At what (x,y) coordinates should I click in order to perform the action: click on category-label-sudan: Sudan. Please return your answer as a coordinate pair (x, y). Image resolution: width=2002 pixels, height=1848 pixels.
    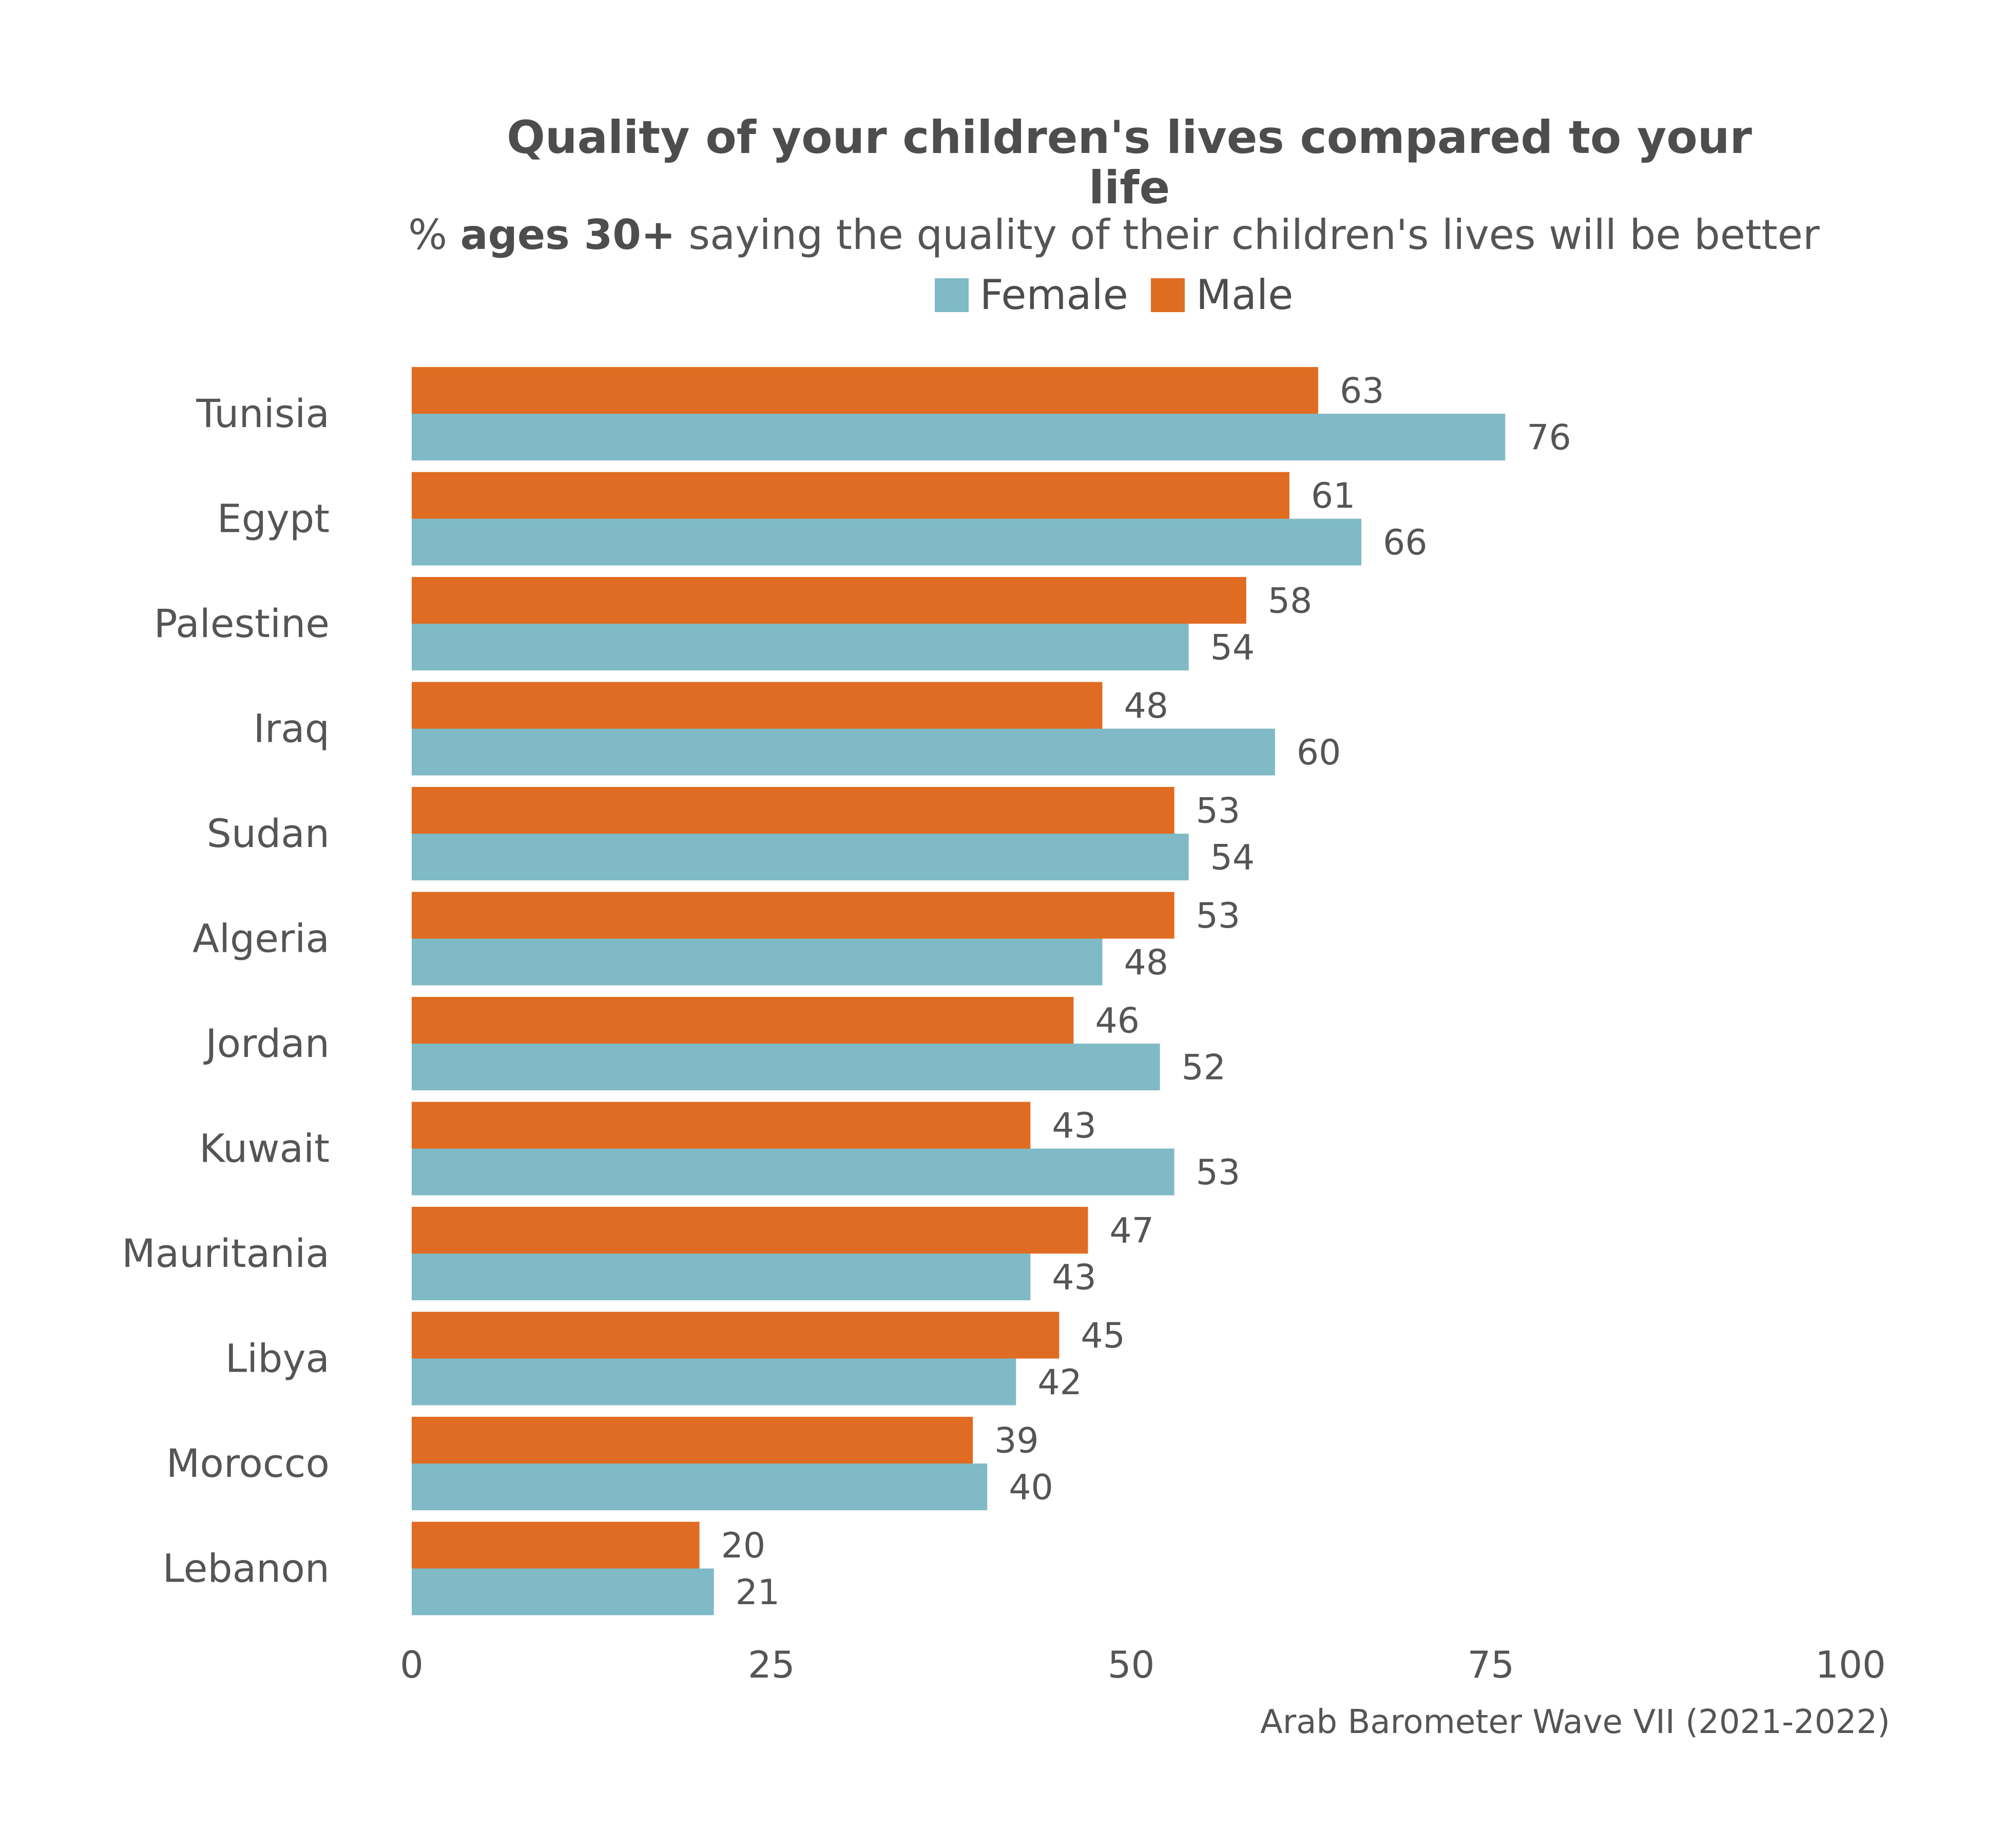
    Looking at the image, I should click on (268, 833).